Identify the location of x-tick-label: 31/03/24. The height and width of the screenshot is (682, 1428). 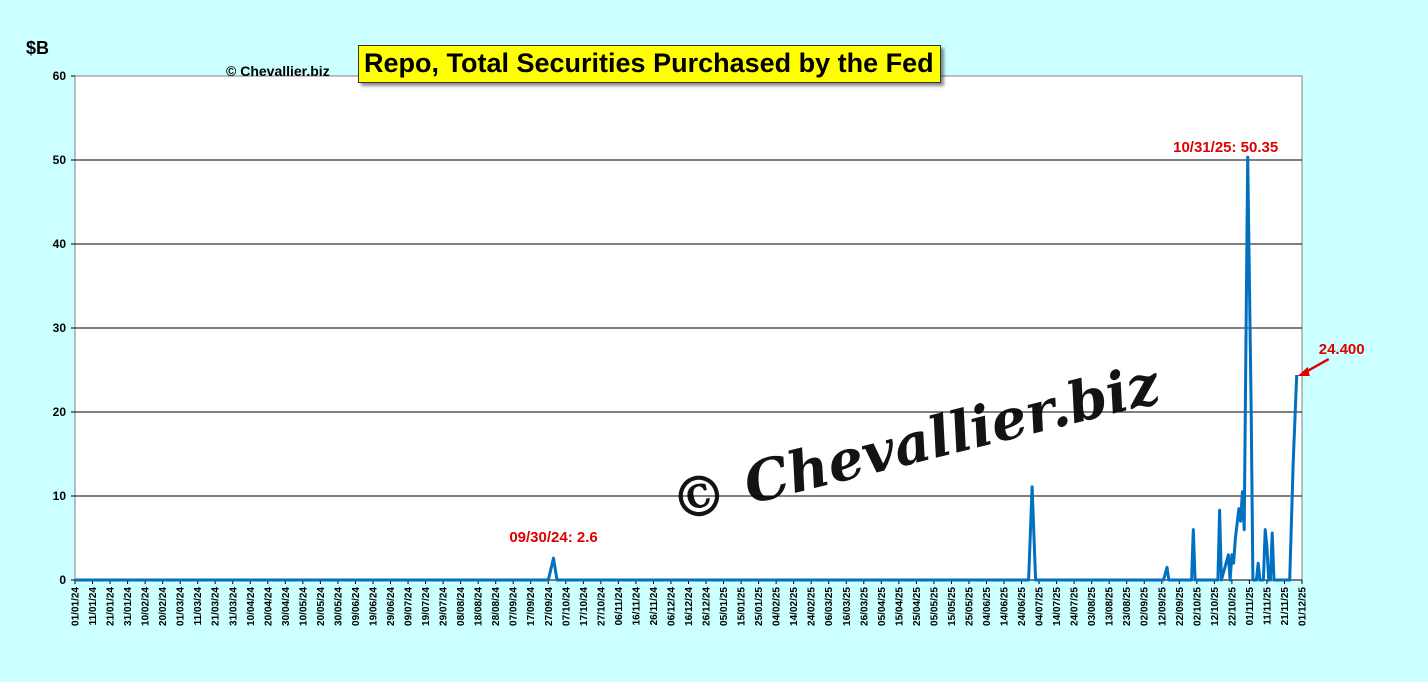
(233, 606).